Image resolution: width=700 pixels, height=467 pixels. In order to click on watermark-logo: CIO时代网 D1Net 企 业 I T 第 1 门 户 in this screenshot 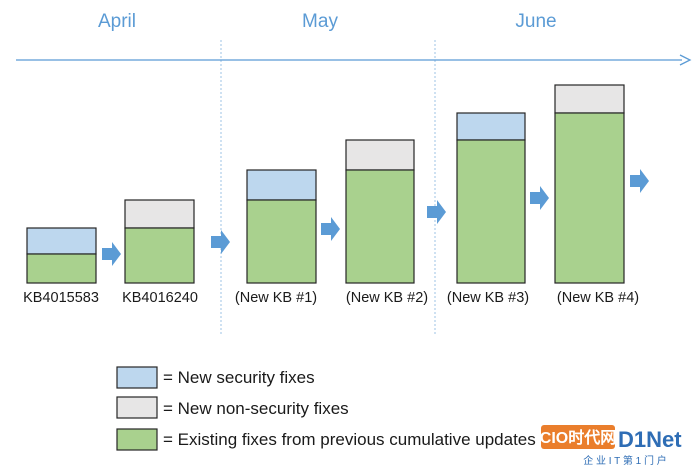, I will do `click(611, 446)`.